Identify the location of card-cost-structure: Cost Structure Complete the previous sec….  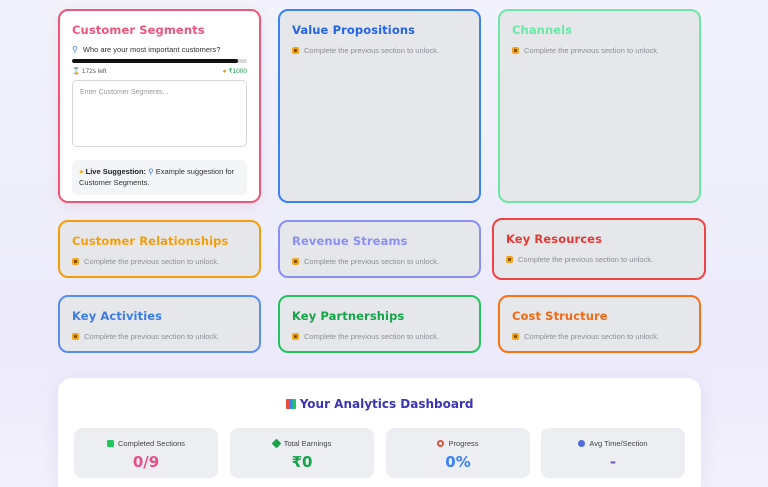
(599, 324).